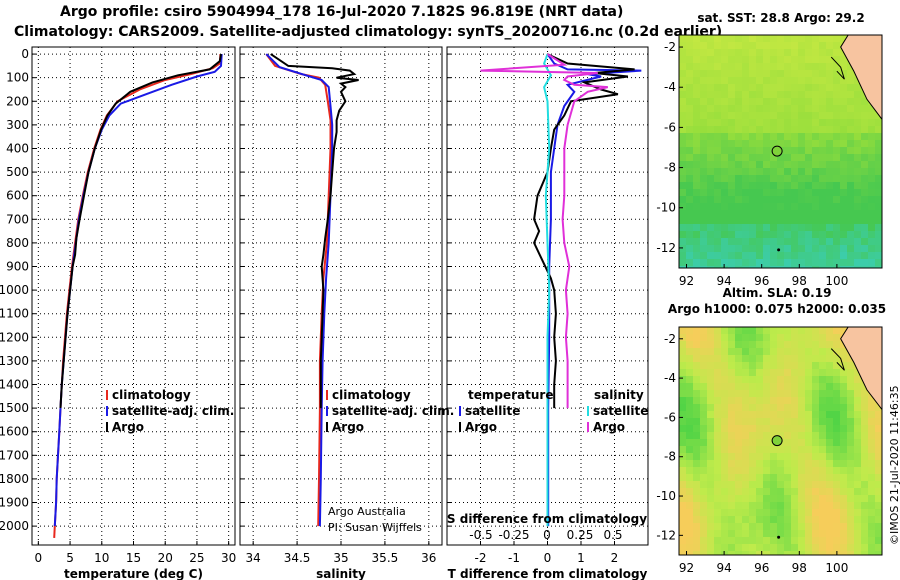 Image resolution: width=900 pixels, height=580 pixels. Describe the element at coordinates (14, 503) in the screenshot. I see `depth-tick-label: 1900` at that location.